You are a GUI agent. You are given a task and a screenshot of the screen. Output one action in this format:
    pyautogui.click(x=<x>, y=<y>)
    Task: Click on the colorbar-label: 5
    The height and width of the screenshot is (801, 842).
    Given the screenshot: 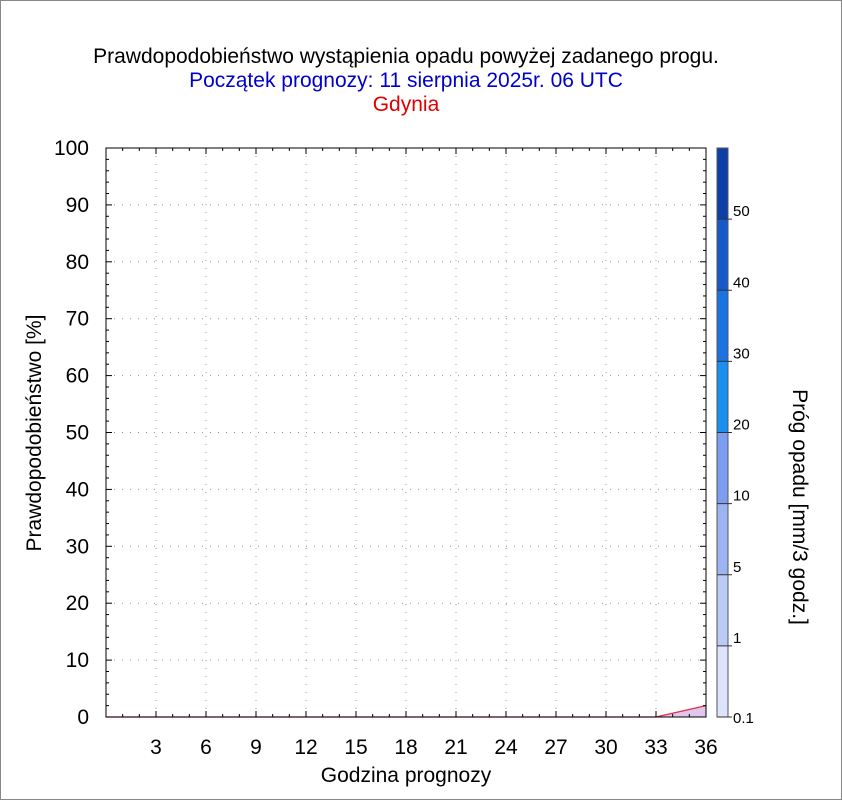 What is the action you would take?
    pyautogui.click(x=737, y=567)
    